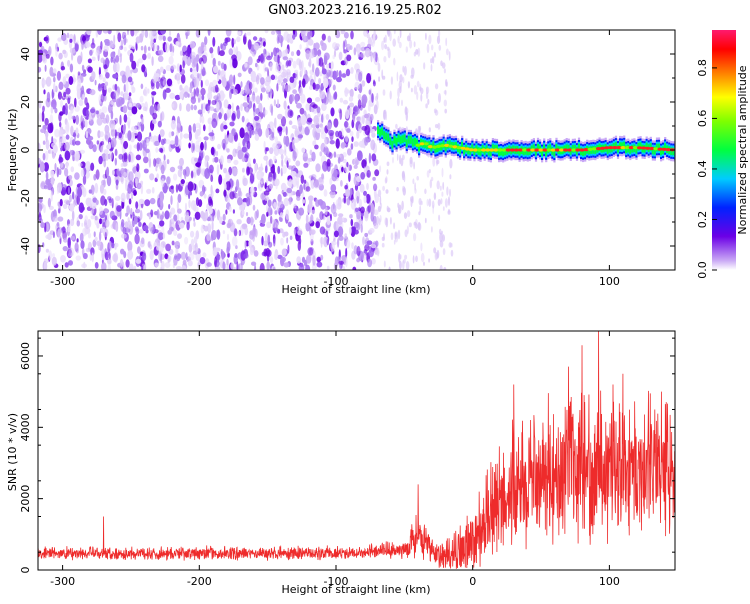  Describe the element at coordinates (62, 581) in the screenshot. I see `x-tick-label: -300` at that location.